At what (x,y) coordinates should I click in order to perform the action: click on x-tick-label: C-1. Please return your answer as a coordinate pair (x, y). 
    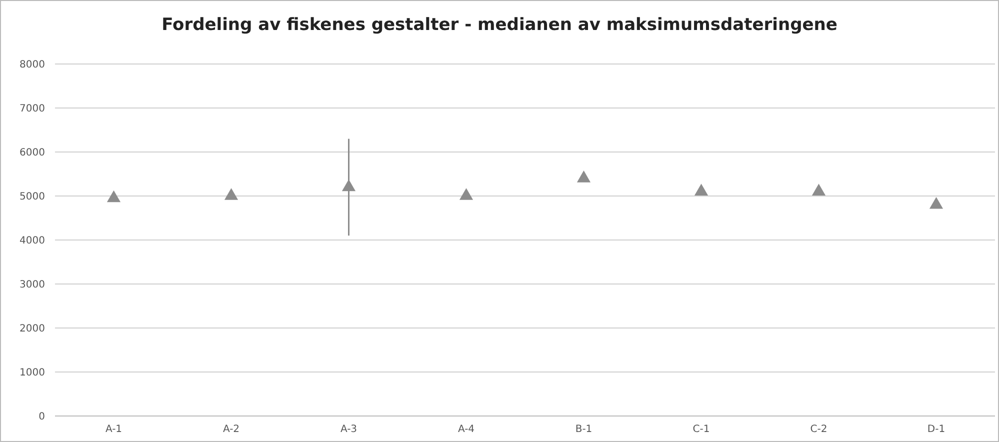
    Looking at the image, I should click on (701, 429).